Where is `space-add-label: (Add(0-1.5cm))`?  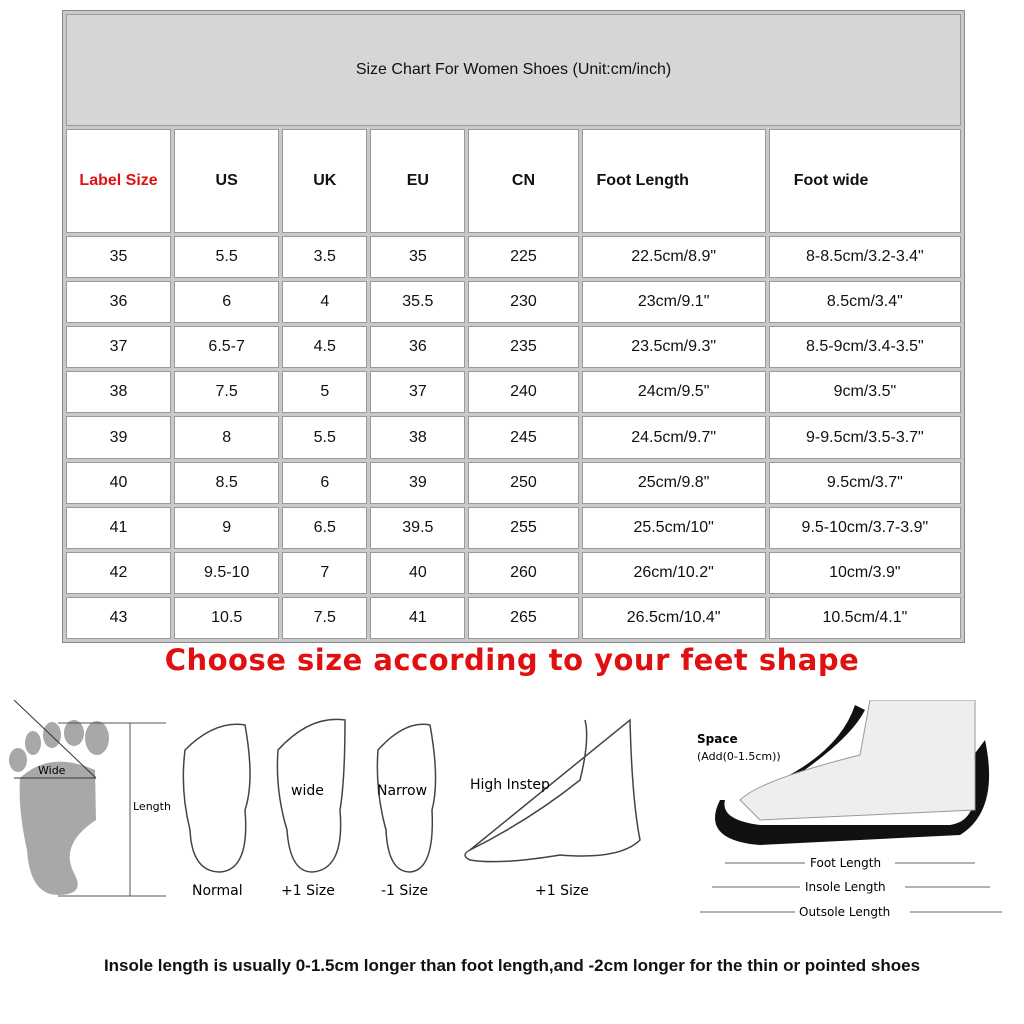 space-add-label: (Add(0-1.5cm)) is located at coordinates (739, 756).